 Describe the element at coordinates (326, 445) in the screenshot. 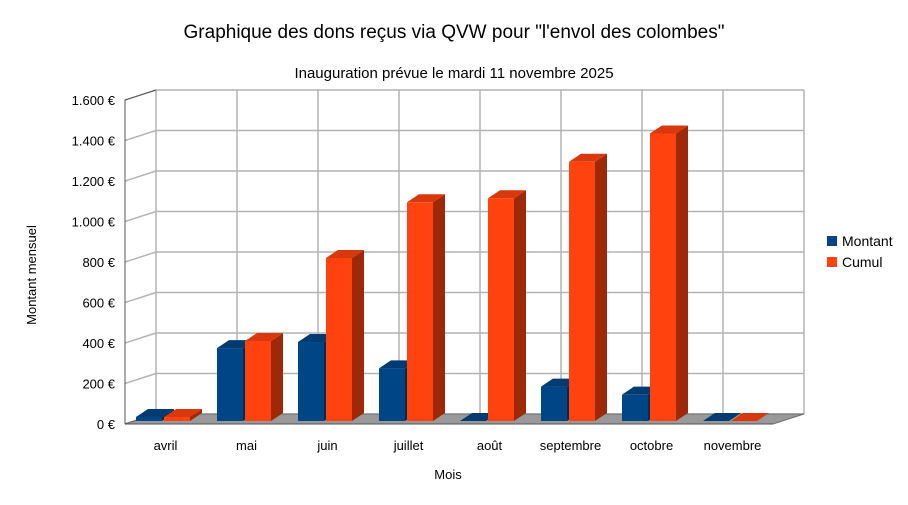

I see `x-tick-label: juin` at that location.